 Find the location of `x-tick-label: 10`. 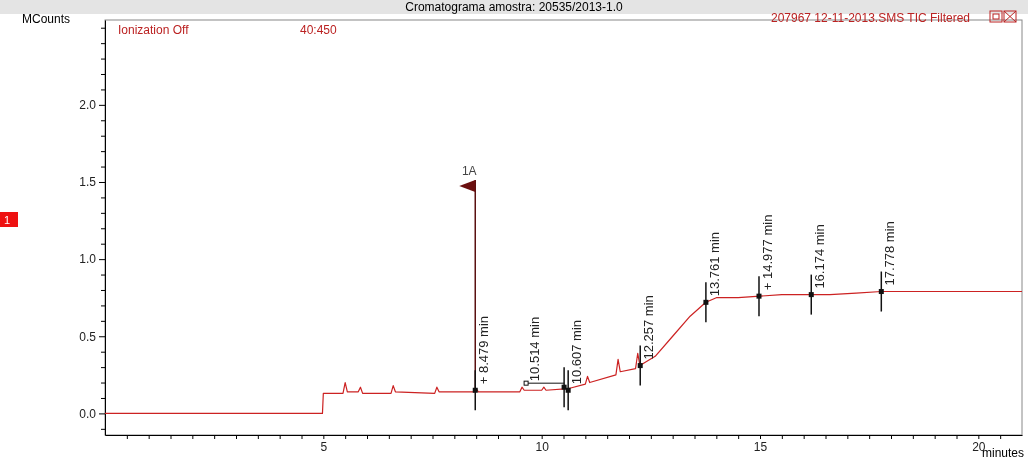

x-tick-label: 10 is located at coordinates (542, 446).